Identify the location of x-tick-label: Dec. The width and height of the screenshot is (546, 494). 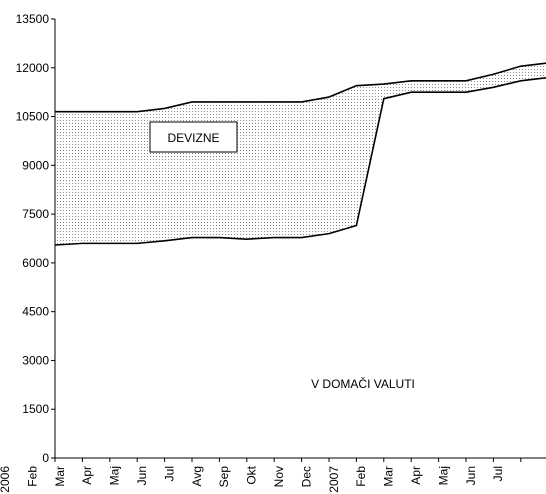
(306, 476).